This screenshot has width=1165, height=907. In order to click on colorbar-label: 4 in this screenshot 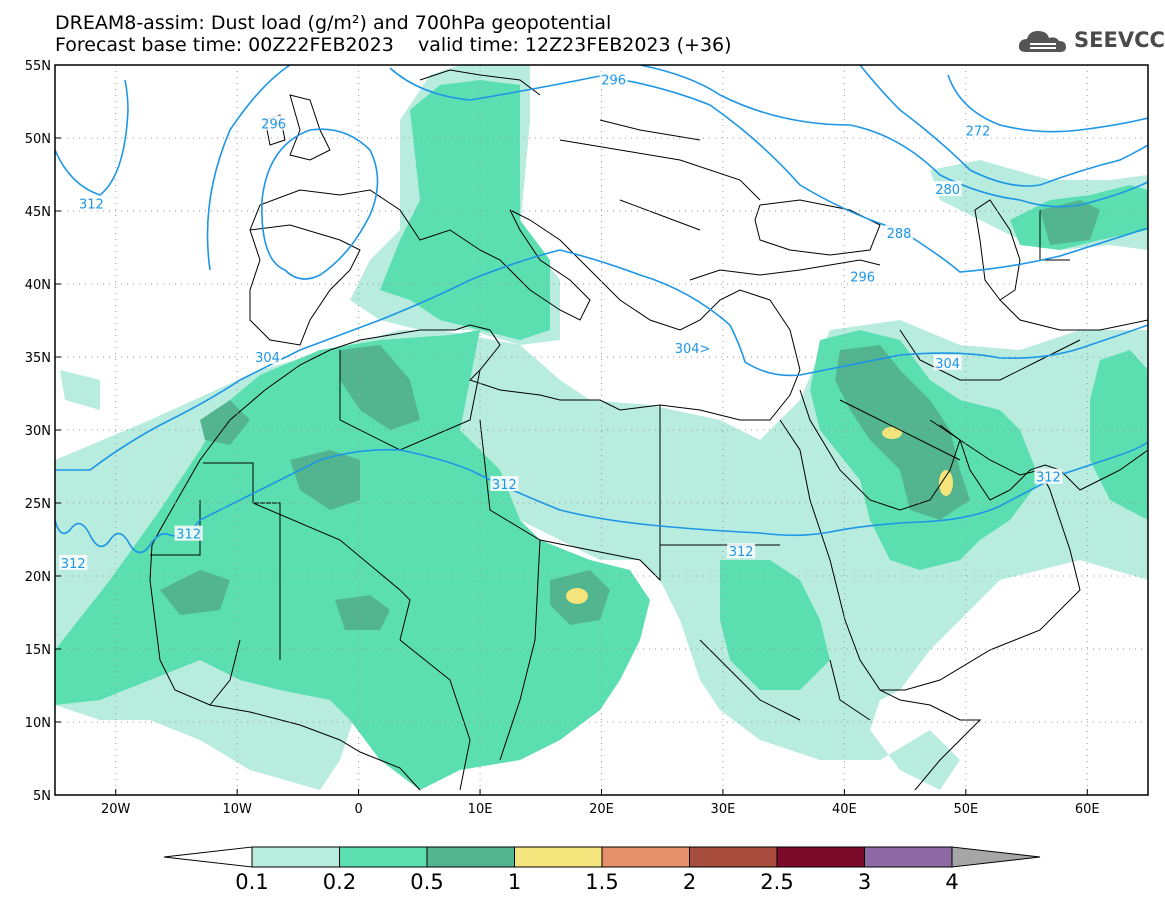, I will do `click(951, 882)`.